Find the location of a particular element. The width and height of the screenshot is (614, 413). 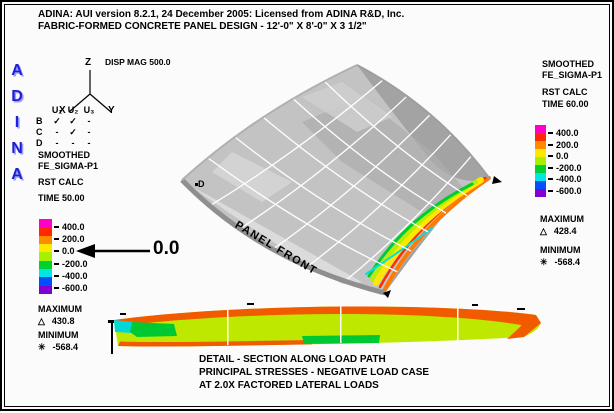

bc-header-row: U₁ U₂ U₃ is located at coordinates (66, 110).